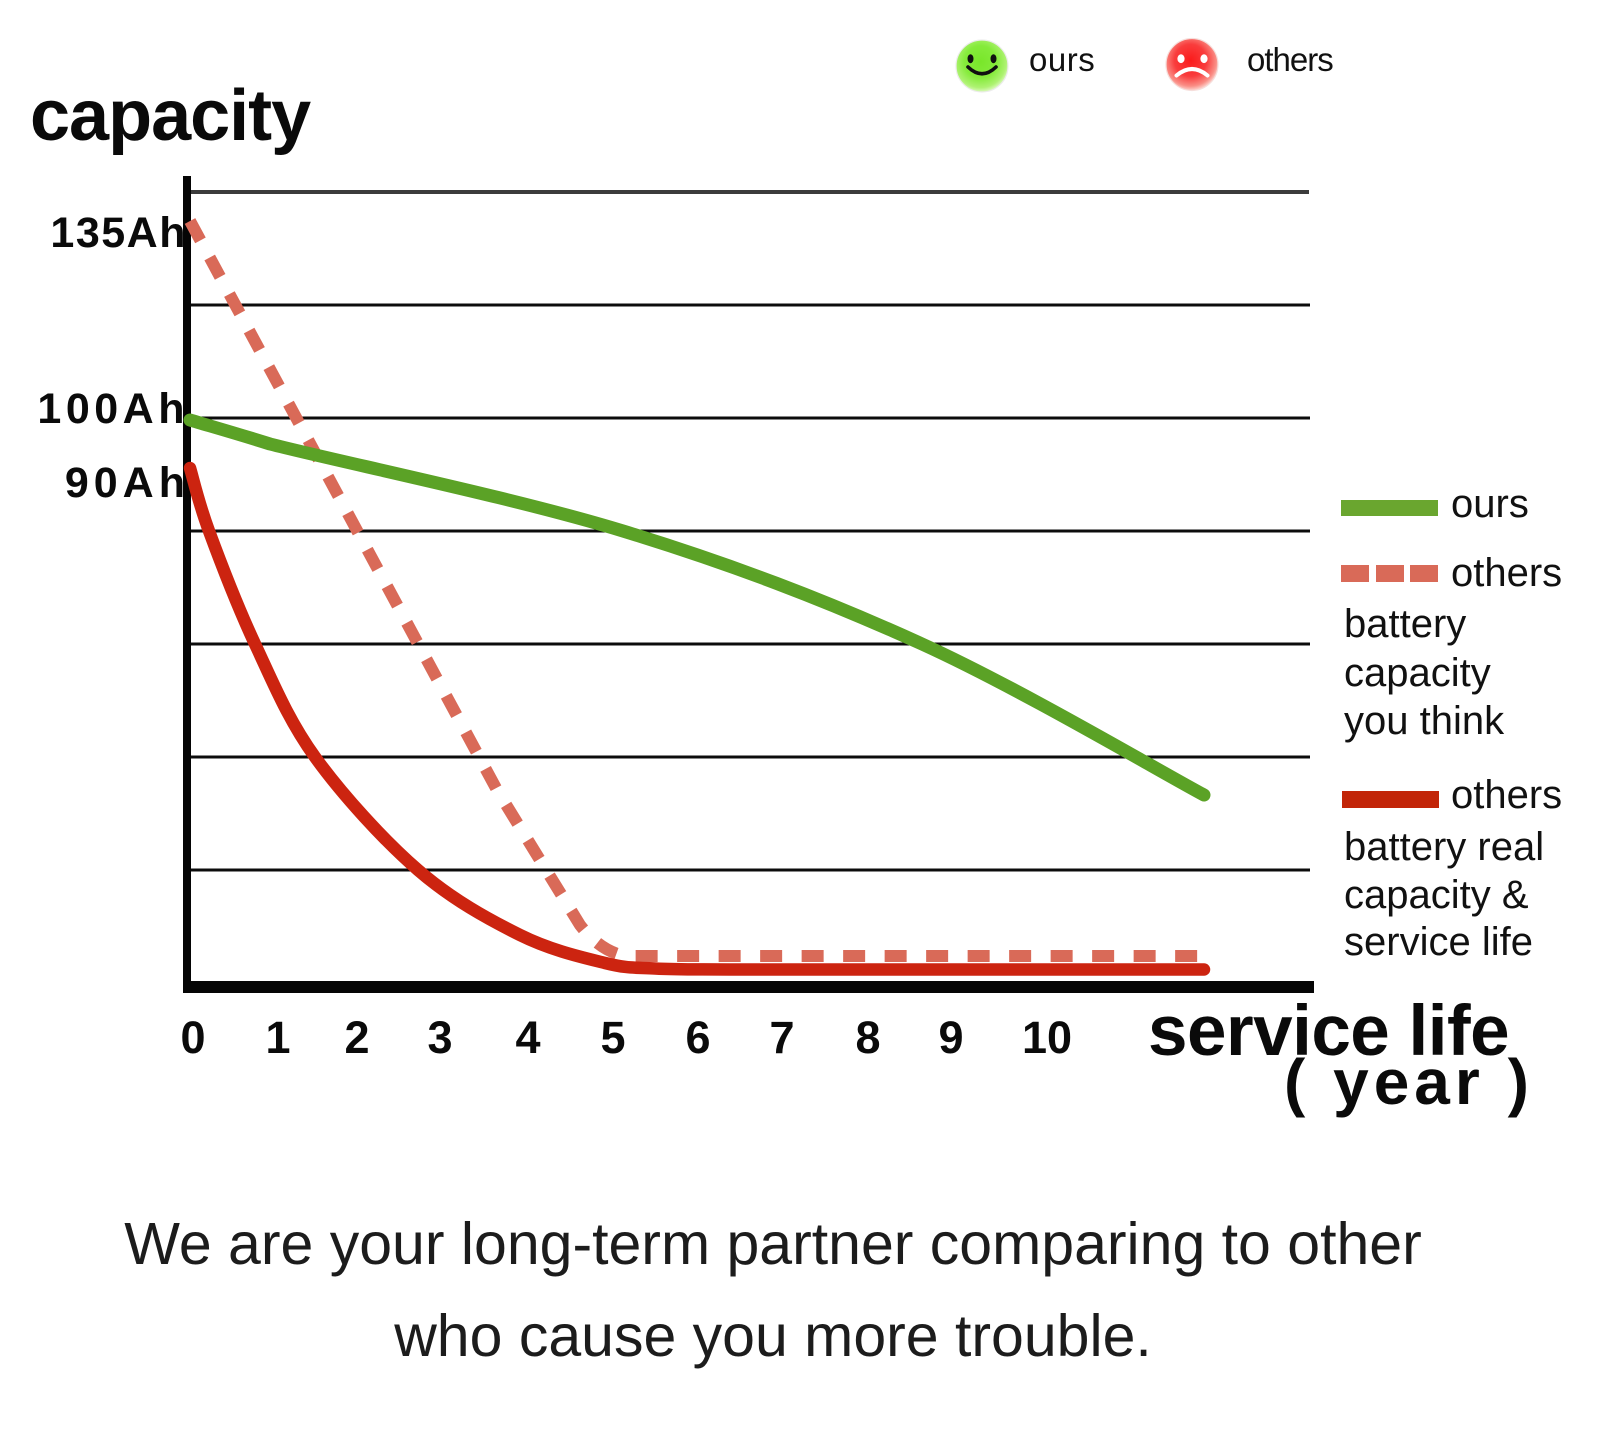 The width and height of the screenshot is (1600, 1441). I want to click on svg-text: 7, so click(781, 1037).